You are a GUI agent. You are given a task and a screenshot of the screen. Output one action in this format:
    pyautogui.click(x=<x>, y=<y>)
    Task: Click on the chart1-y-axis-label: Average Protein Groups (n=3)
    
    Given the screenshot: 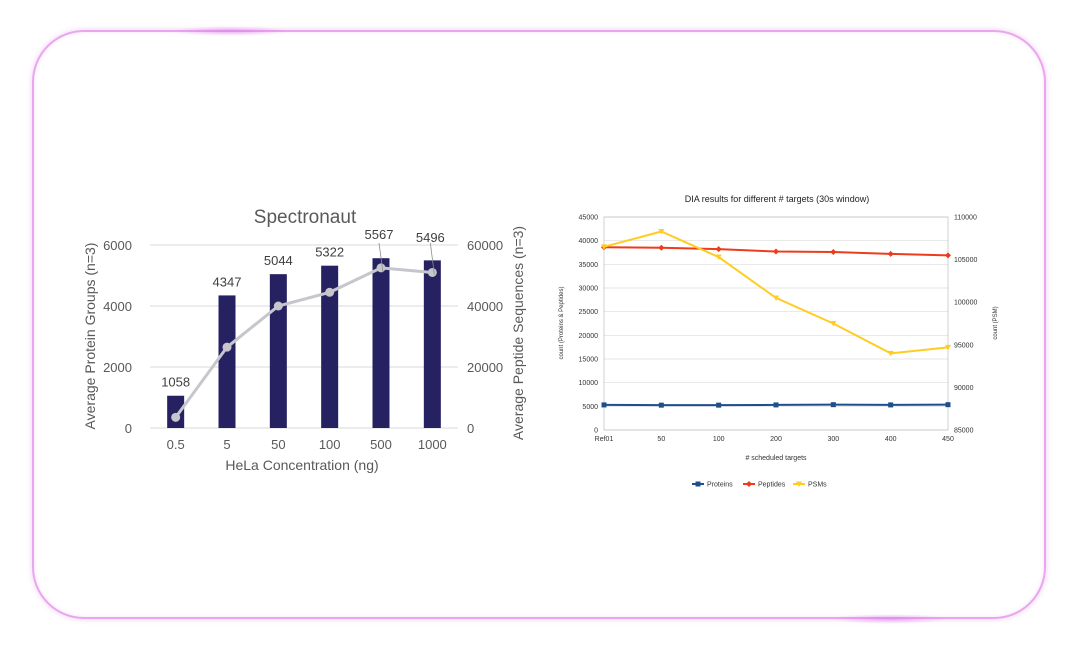 What is the action you would take?
    pyautogui.click(x=90, y=336)
    